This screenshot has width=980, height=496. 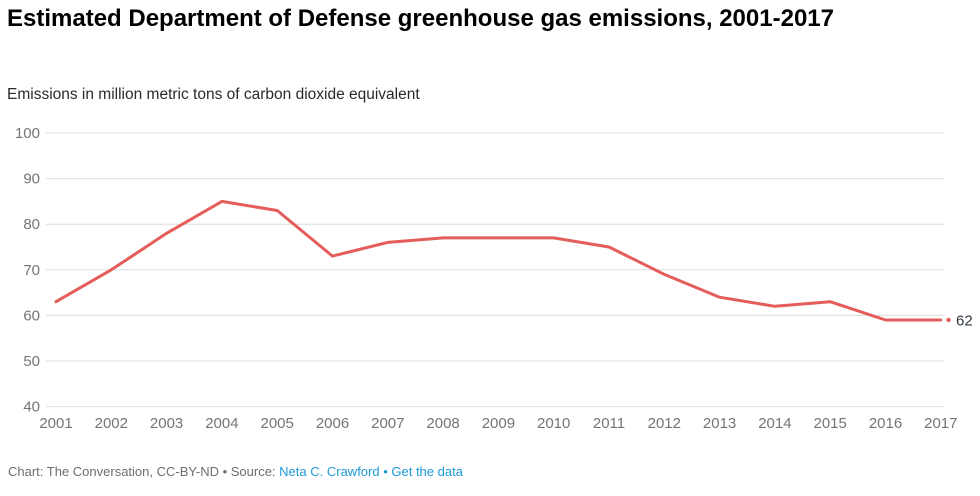 I want to click on source-link: Neta C. Crawford, so click(x=329, y=471).